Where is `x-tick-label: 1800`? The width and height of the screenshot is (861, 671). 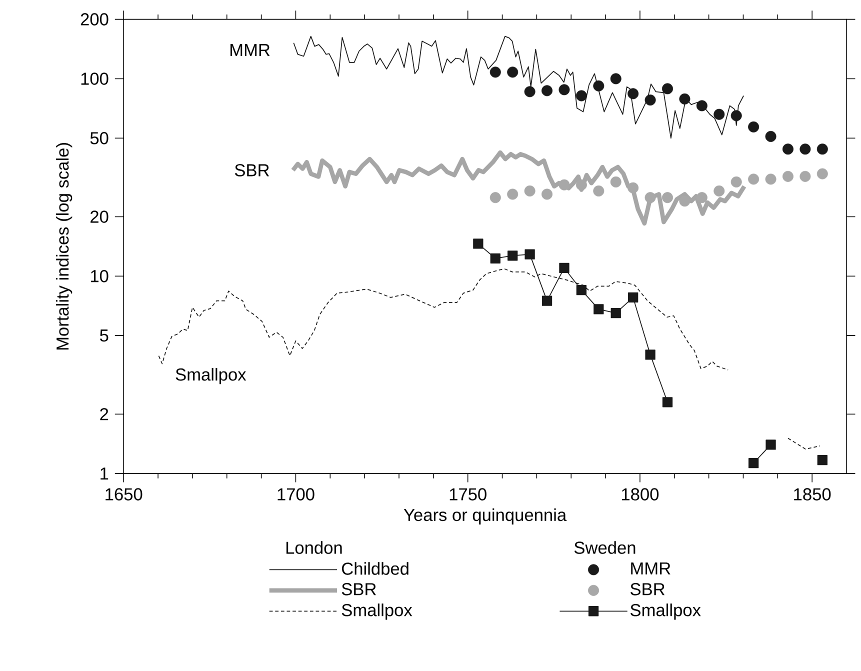
x-tick-label: 1800 is located at coordinates (640, 494).